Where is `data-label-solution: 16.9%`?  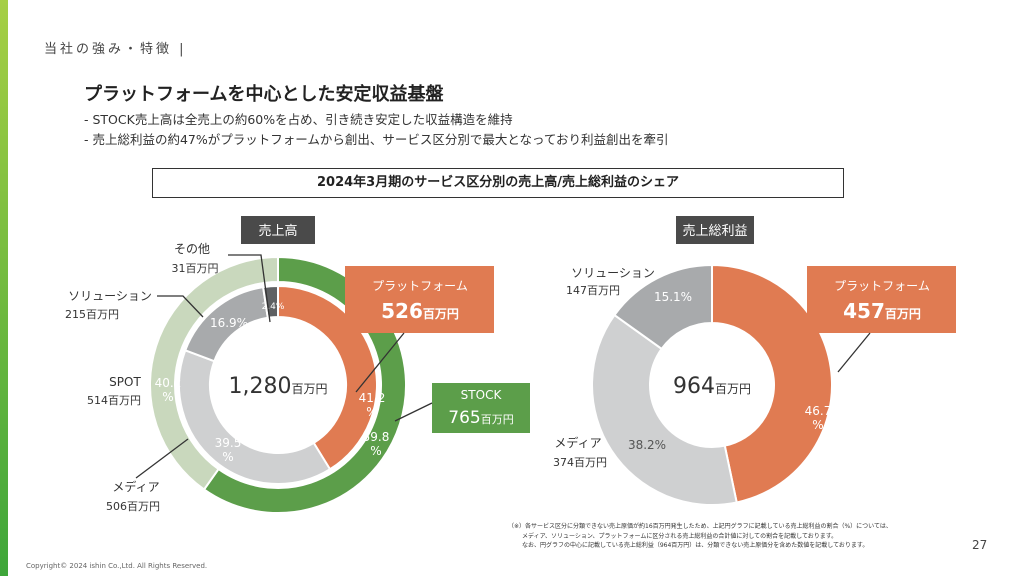 data-label-solution: 16.9% is located at coordinates (229, 323).